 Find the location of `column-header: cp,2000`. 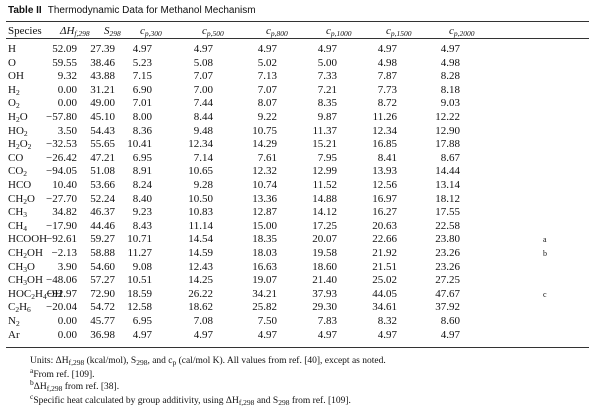

column-header: cp,2000 is located at coordinates (462, 31).